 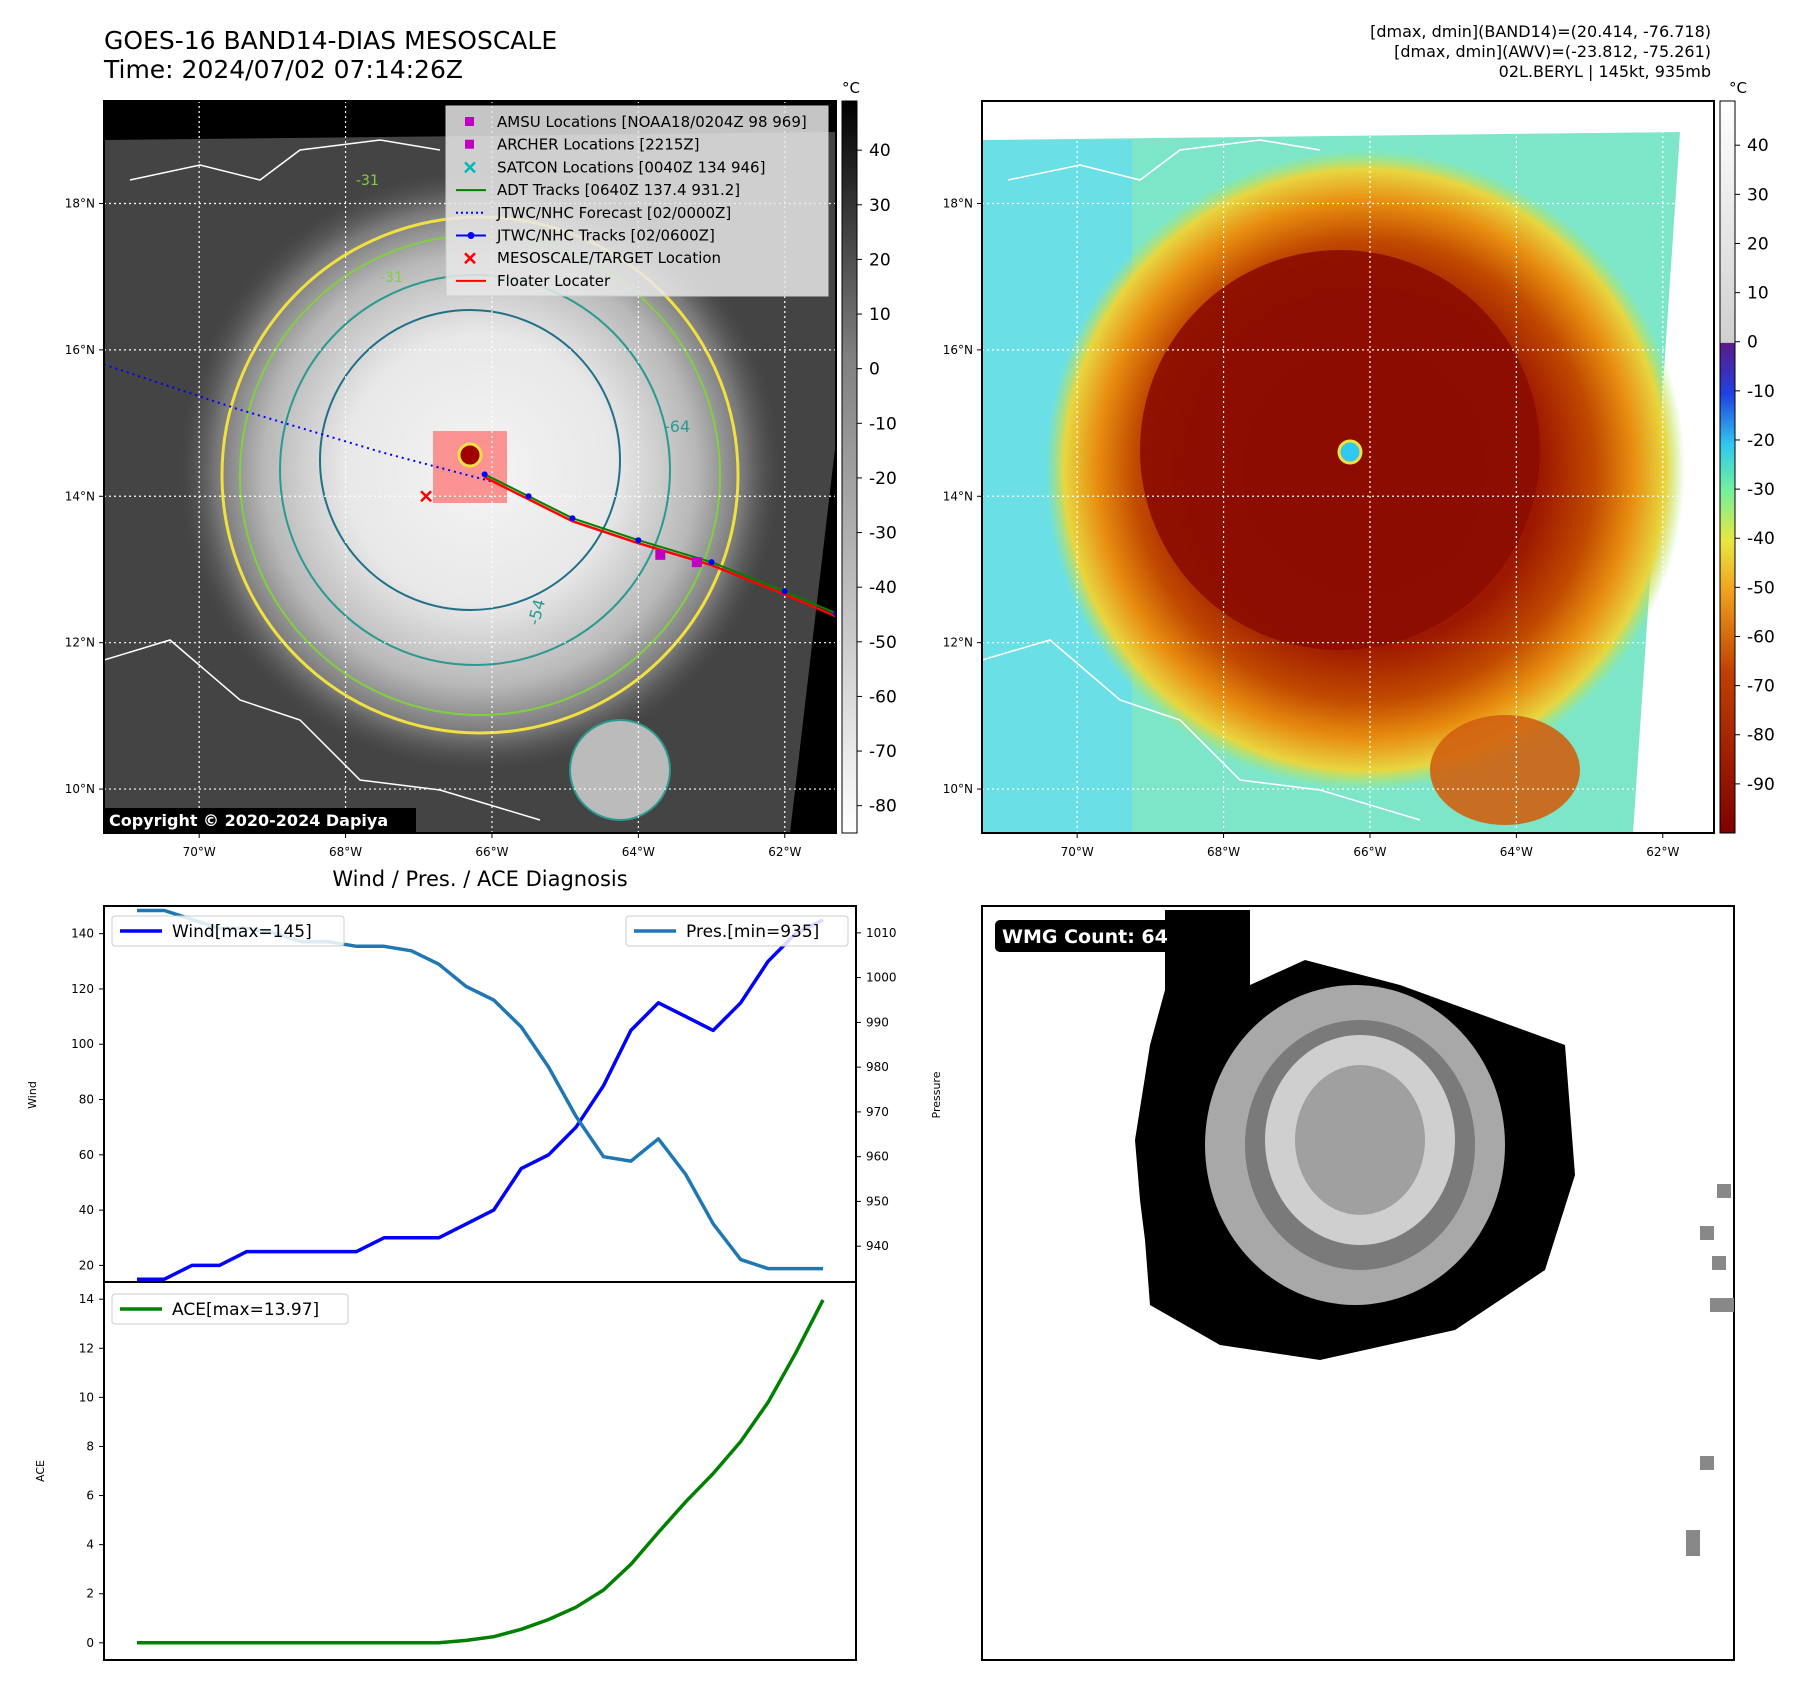 I want to click on chart-legend-label: ACE[max=13.97], so click(x=245, y=1310).